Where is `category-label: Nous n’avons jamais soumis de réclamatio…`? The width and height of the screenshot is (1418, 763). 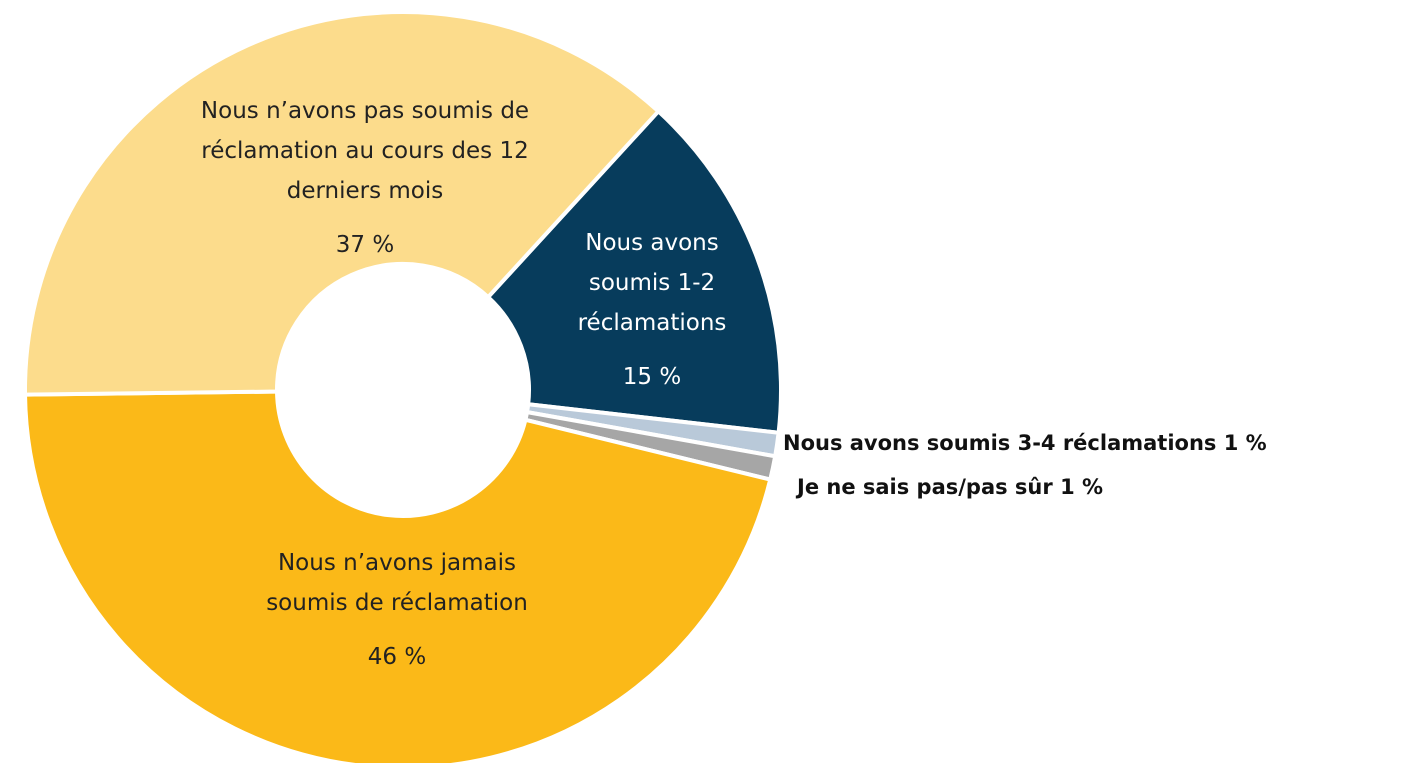 category-label: Nous n’avons jamais soumis de réclamatio… is located at coordinates (397, 583).